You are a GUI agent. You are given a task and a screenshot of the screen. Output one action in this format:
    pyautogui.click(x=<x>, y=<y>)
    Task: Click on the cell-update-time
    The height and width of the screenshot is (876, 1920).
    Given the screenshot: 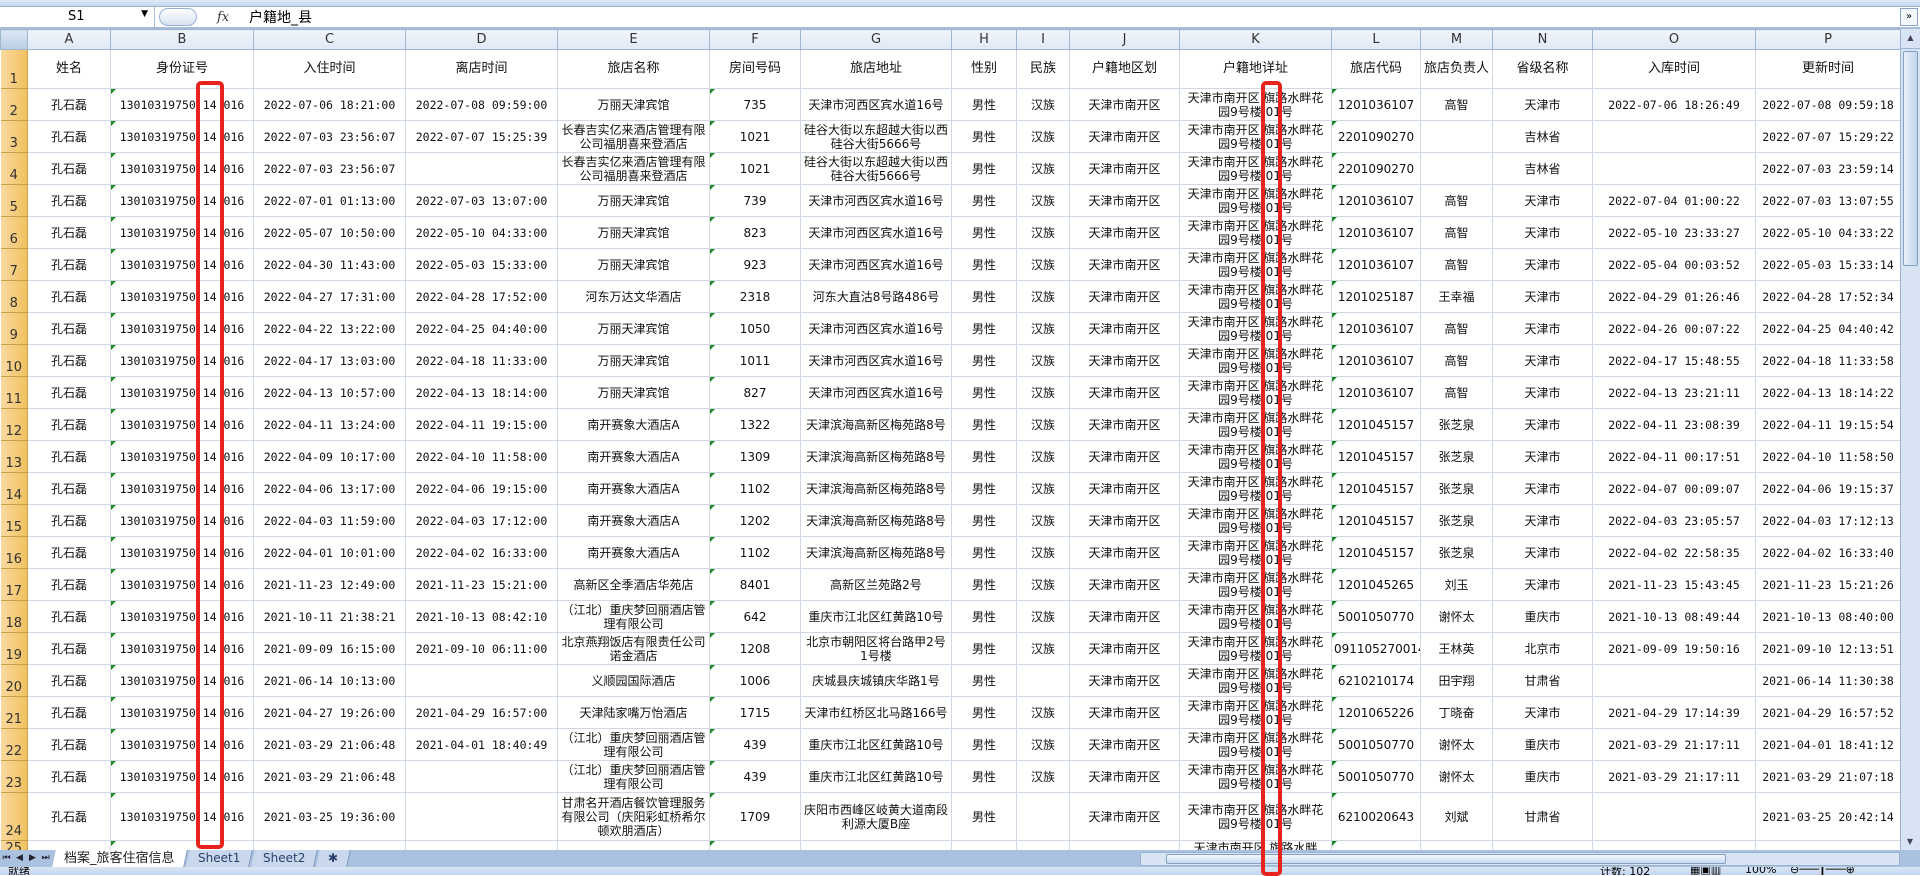 What is the action you would take?
    pyautogui.click(x=1827, y=845)
    